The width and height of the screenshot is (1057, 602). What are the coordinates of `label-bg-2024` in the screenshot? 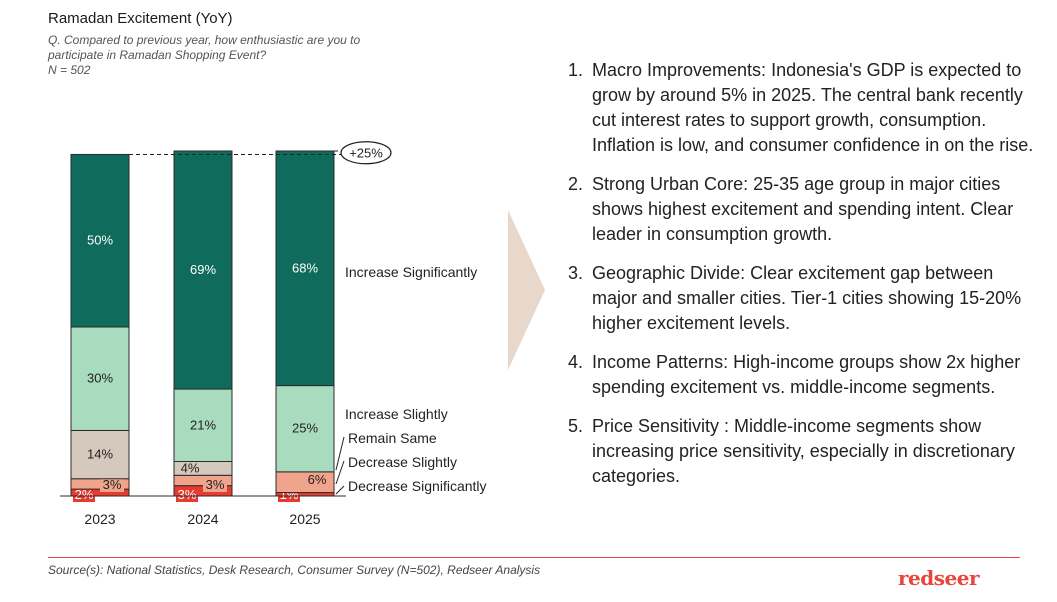 It's located at (187, 495).